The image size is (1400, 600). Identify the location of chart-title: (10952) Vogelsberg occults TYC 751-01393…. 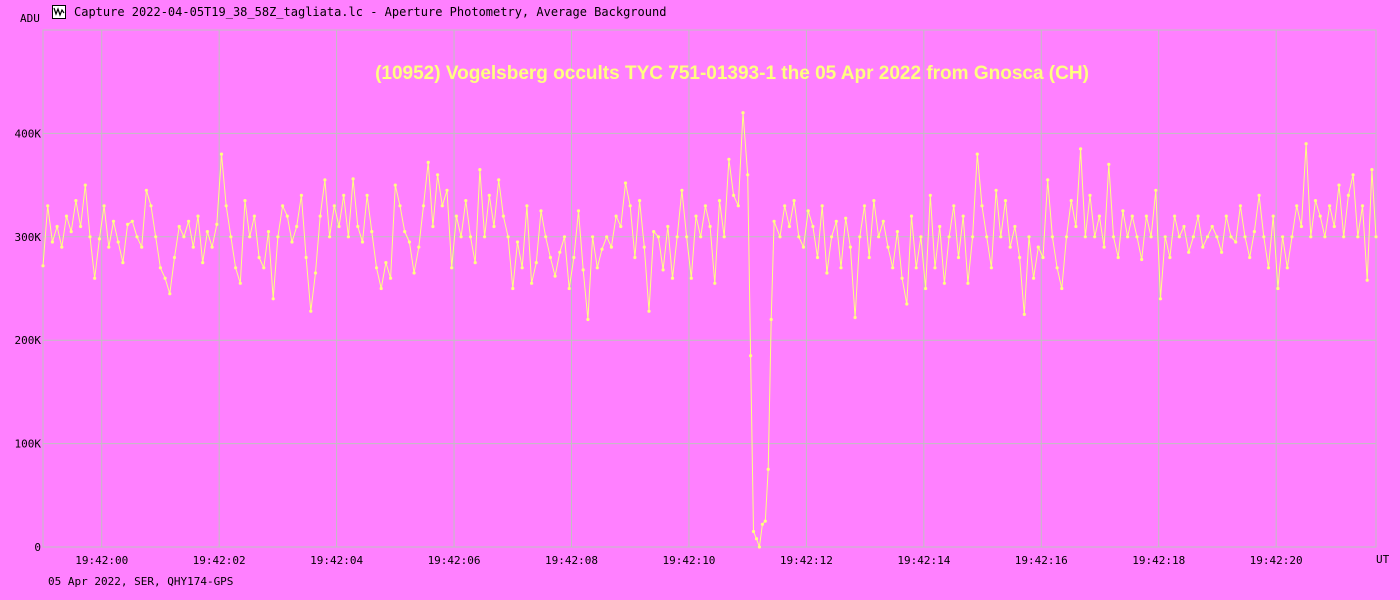
(732, 73).